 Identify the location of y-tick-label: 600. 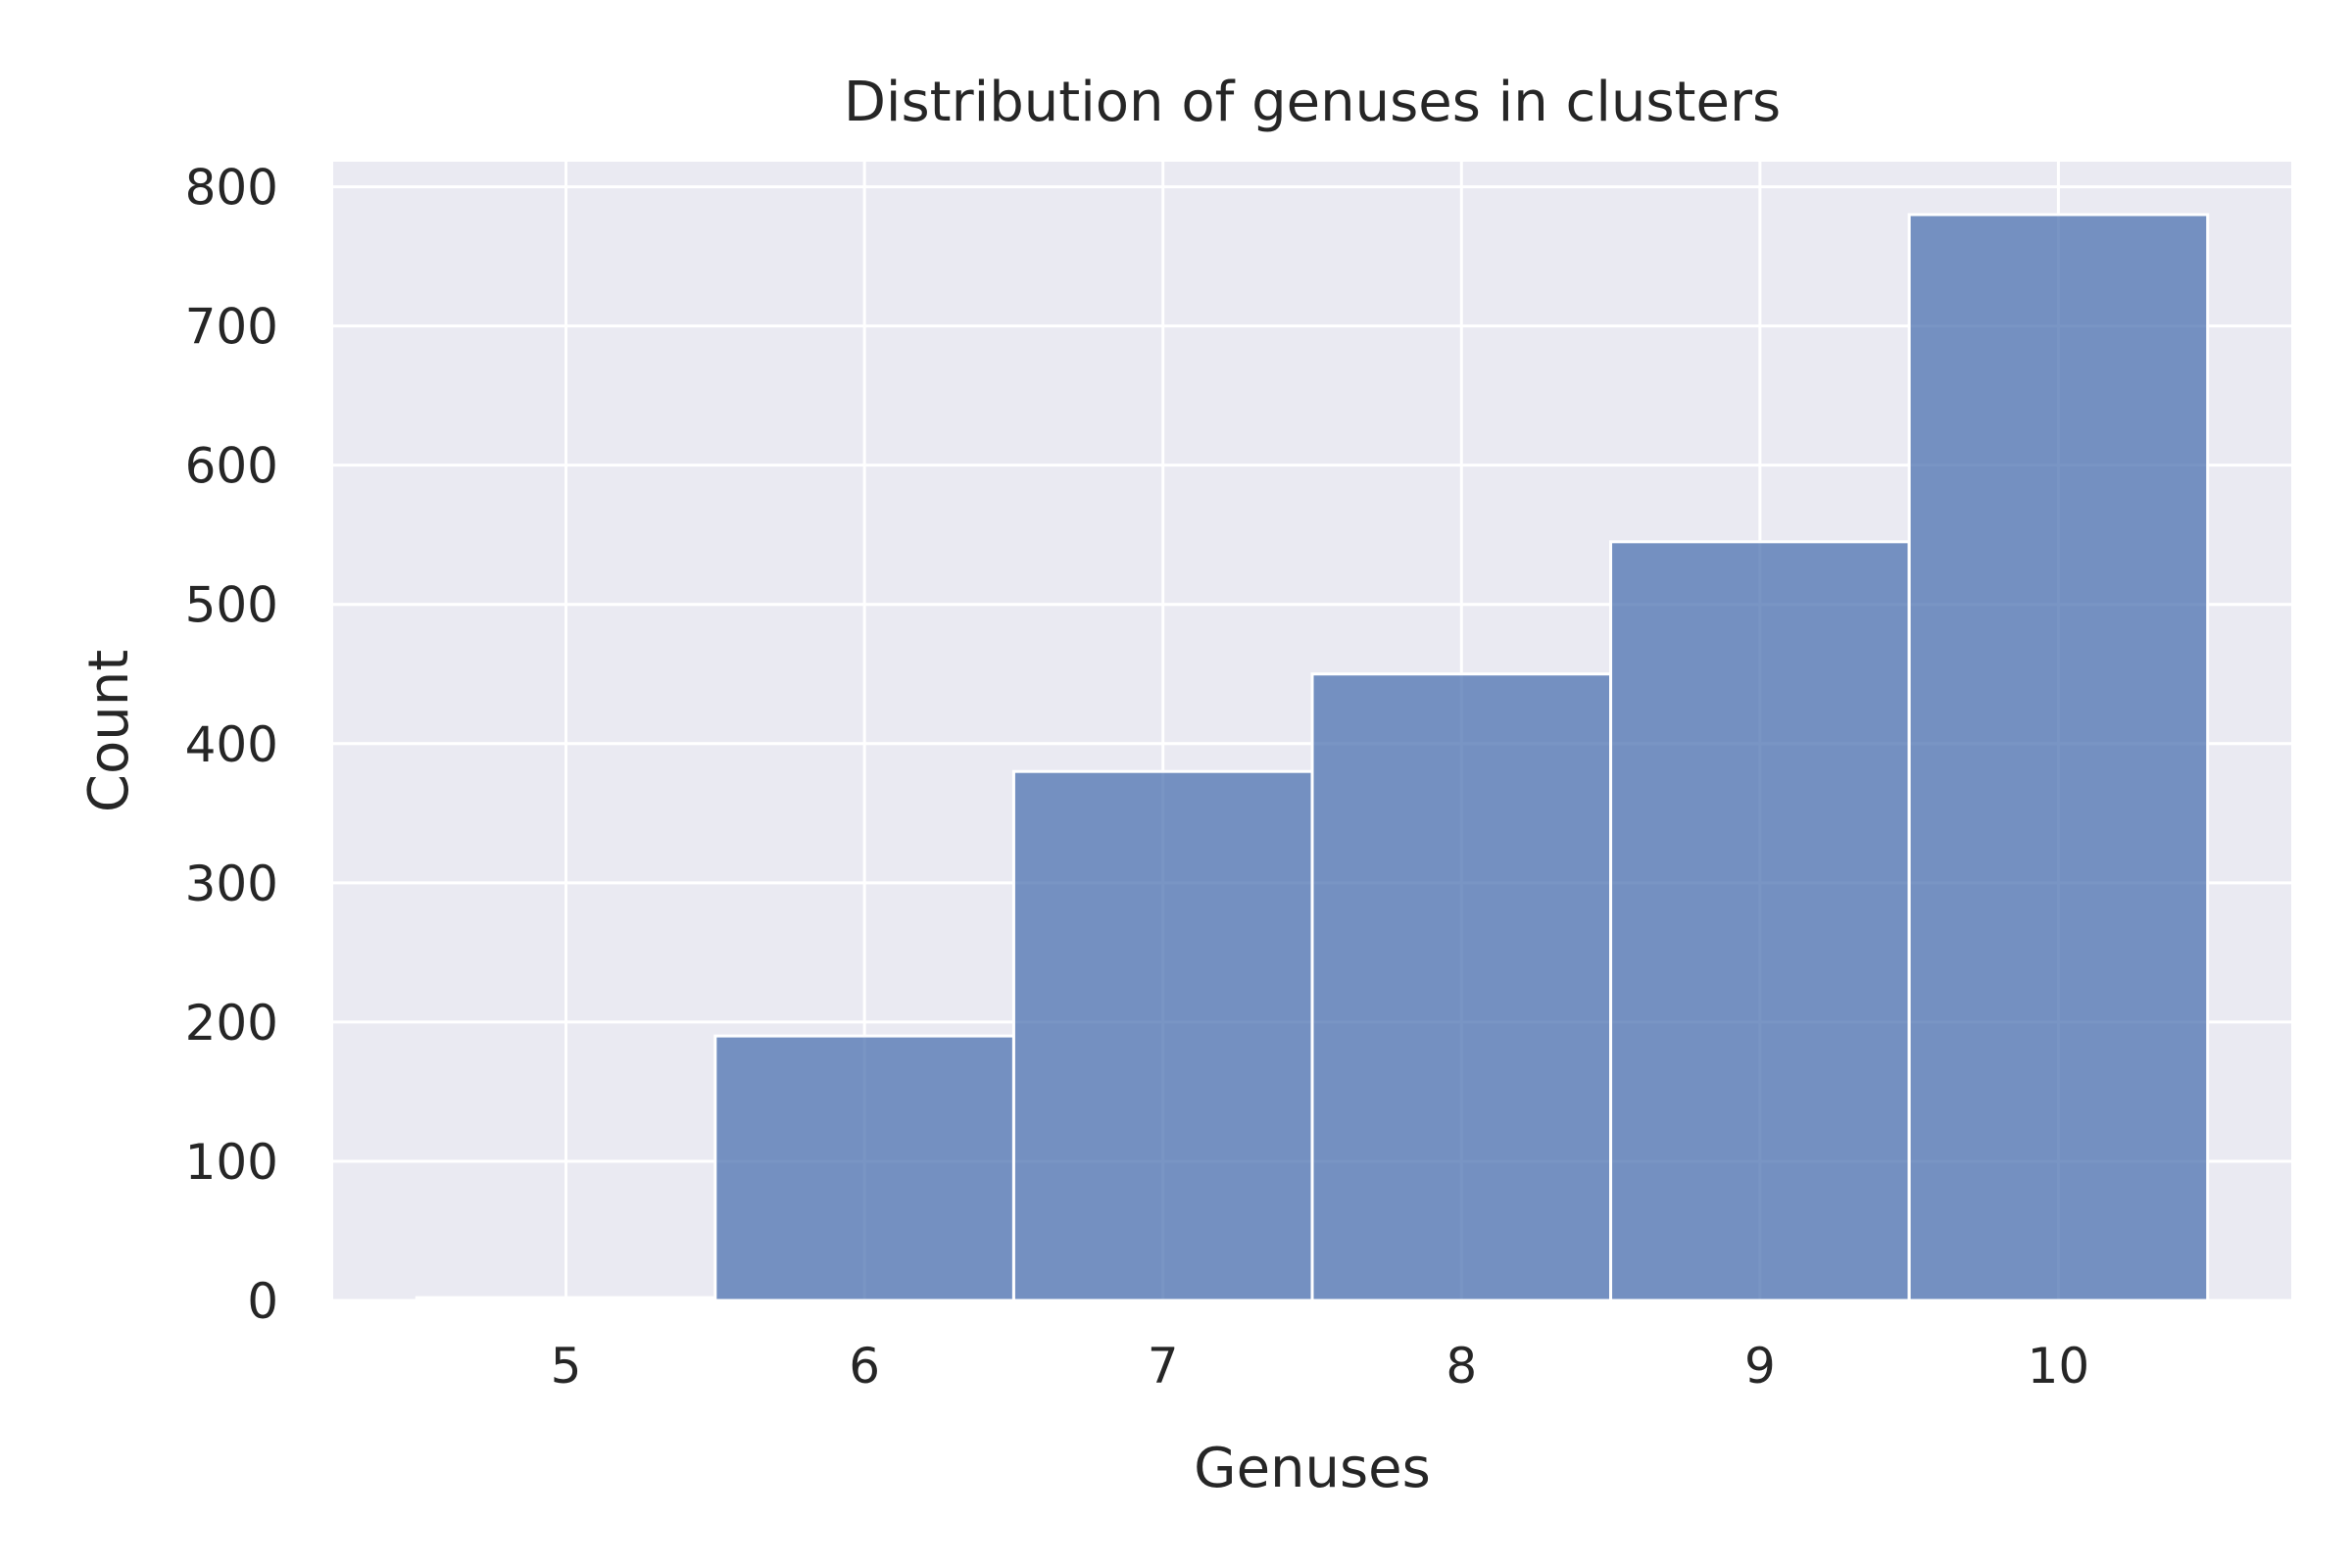
(231, 466).